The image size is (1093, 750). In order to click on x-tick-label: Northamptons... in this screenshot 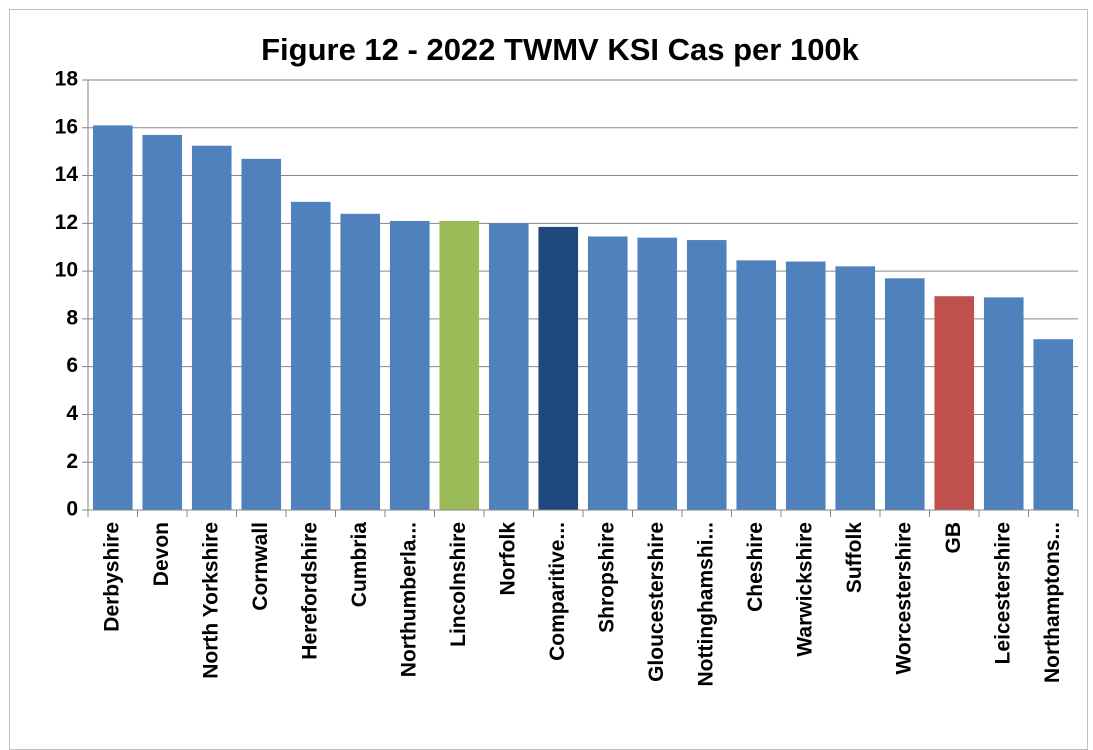, I will do `click(1052, 602)`.